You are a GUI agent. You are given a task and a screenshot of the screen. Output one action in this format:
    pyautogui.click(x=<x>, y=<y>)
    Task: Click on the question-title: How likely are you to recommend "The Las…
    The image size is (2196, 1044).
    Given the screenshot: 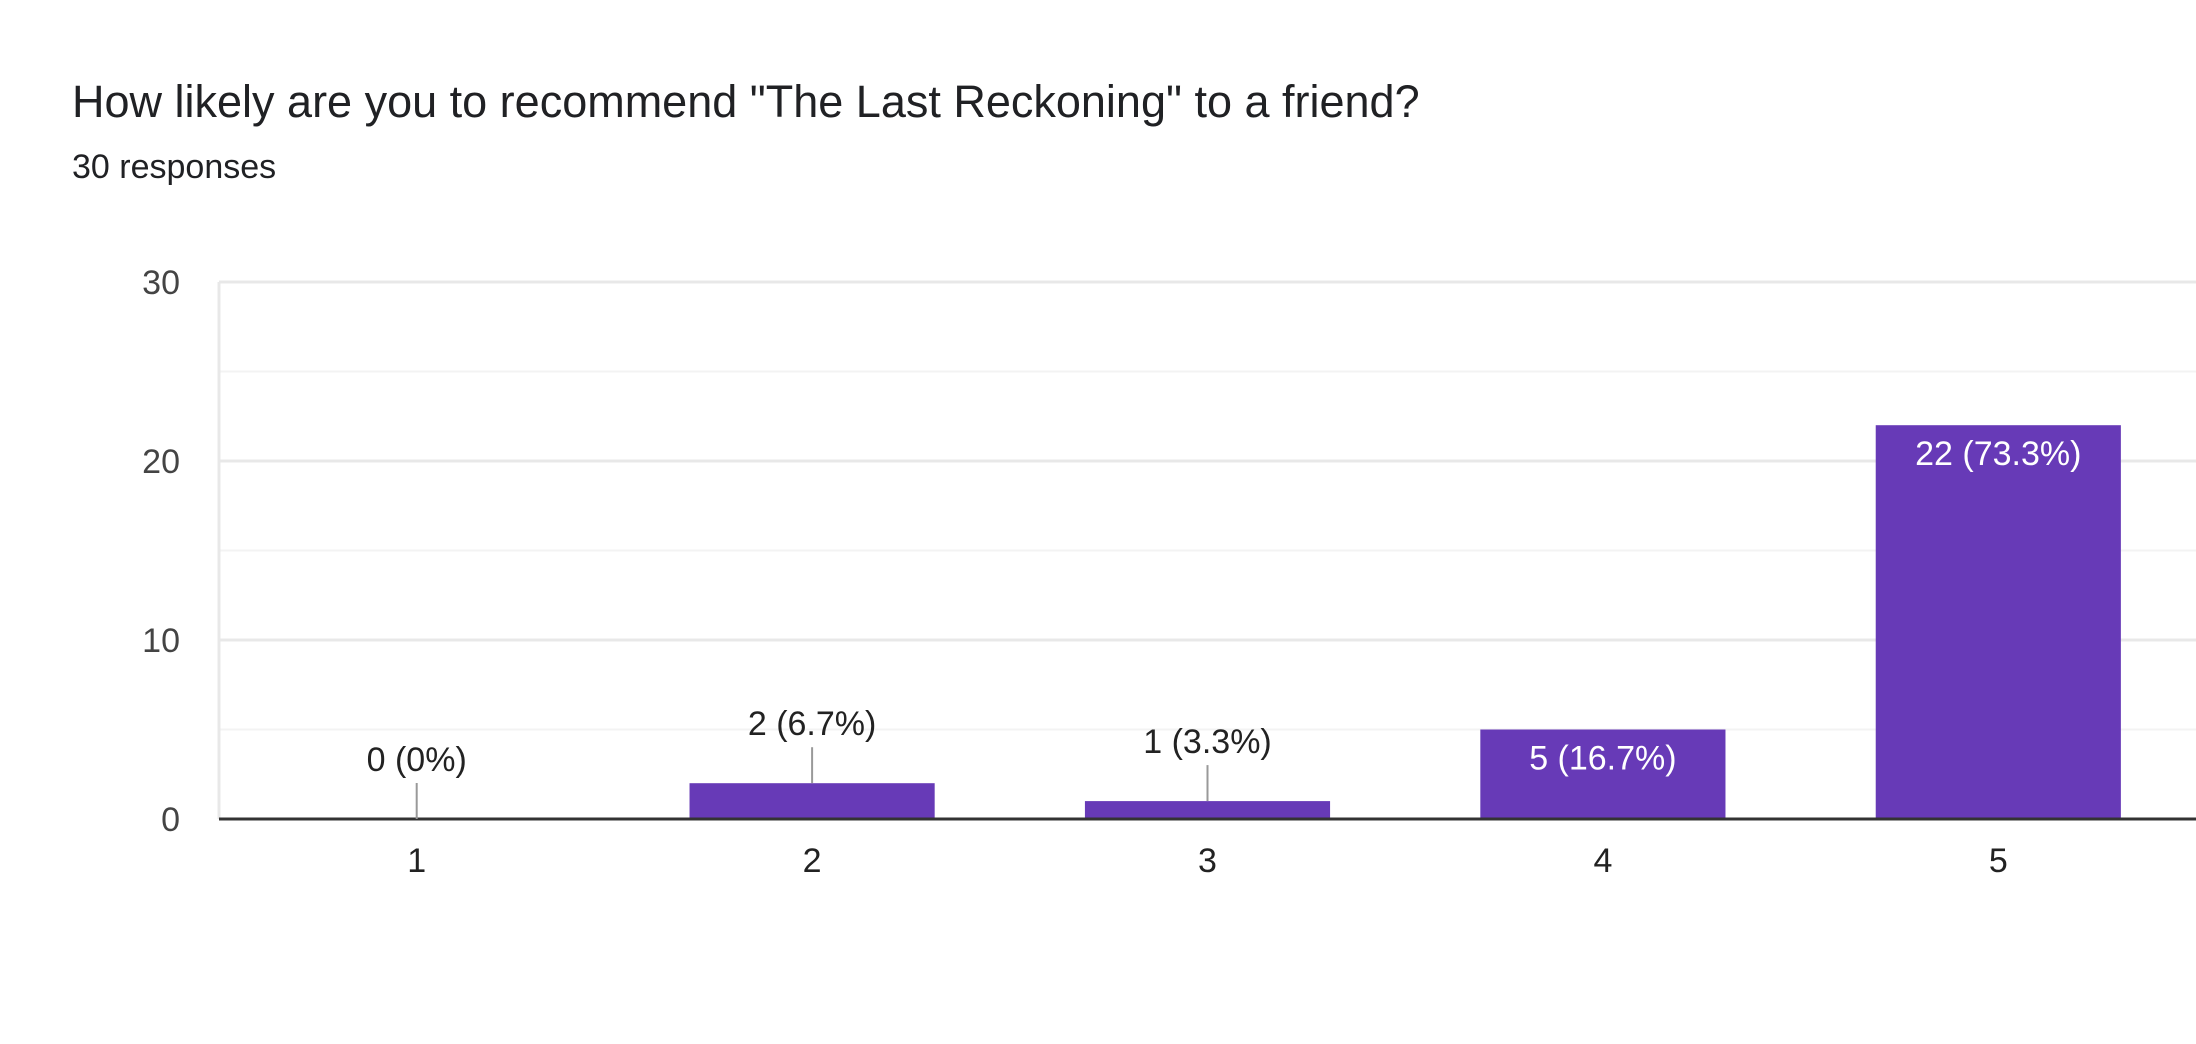 What is the action you would take?
    pyautogui.click(x=746, y=101)
    